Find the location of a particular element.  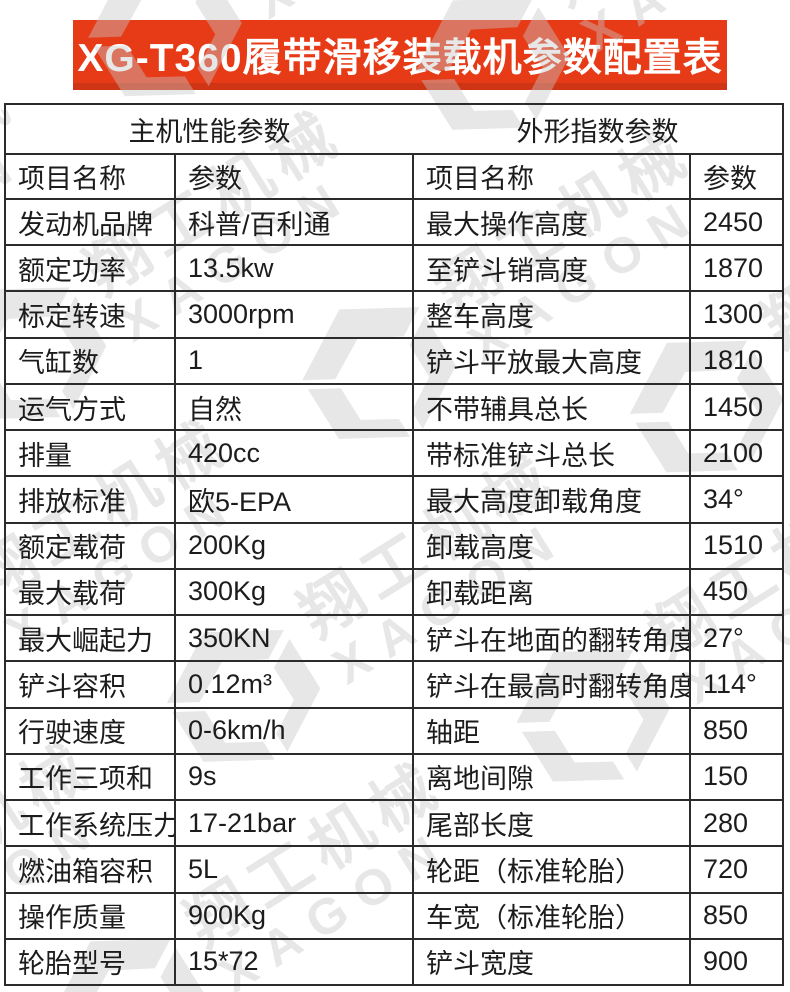

item-name-right: 轴距 is located at coordinates (551, 730).